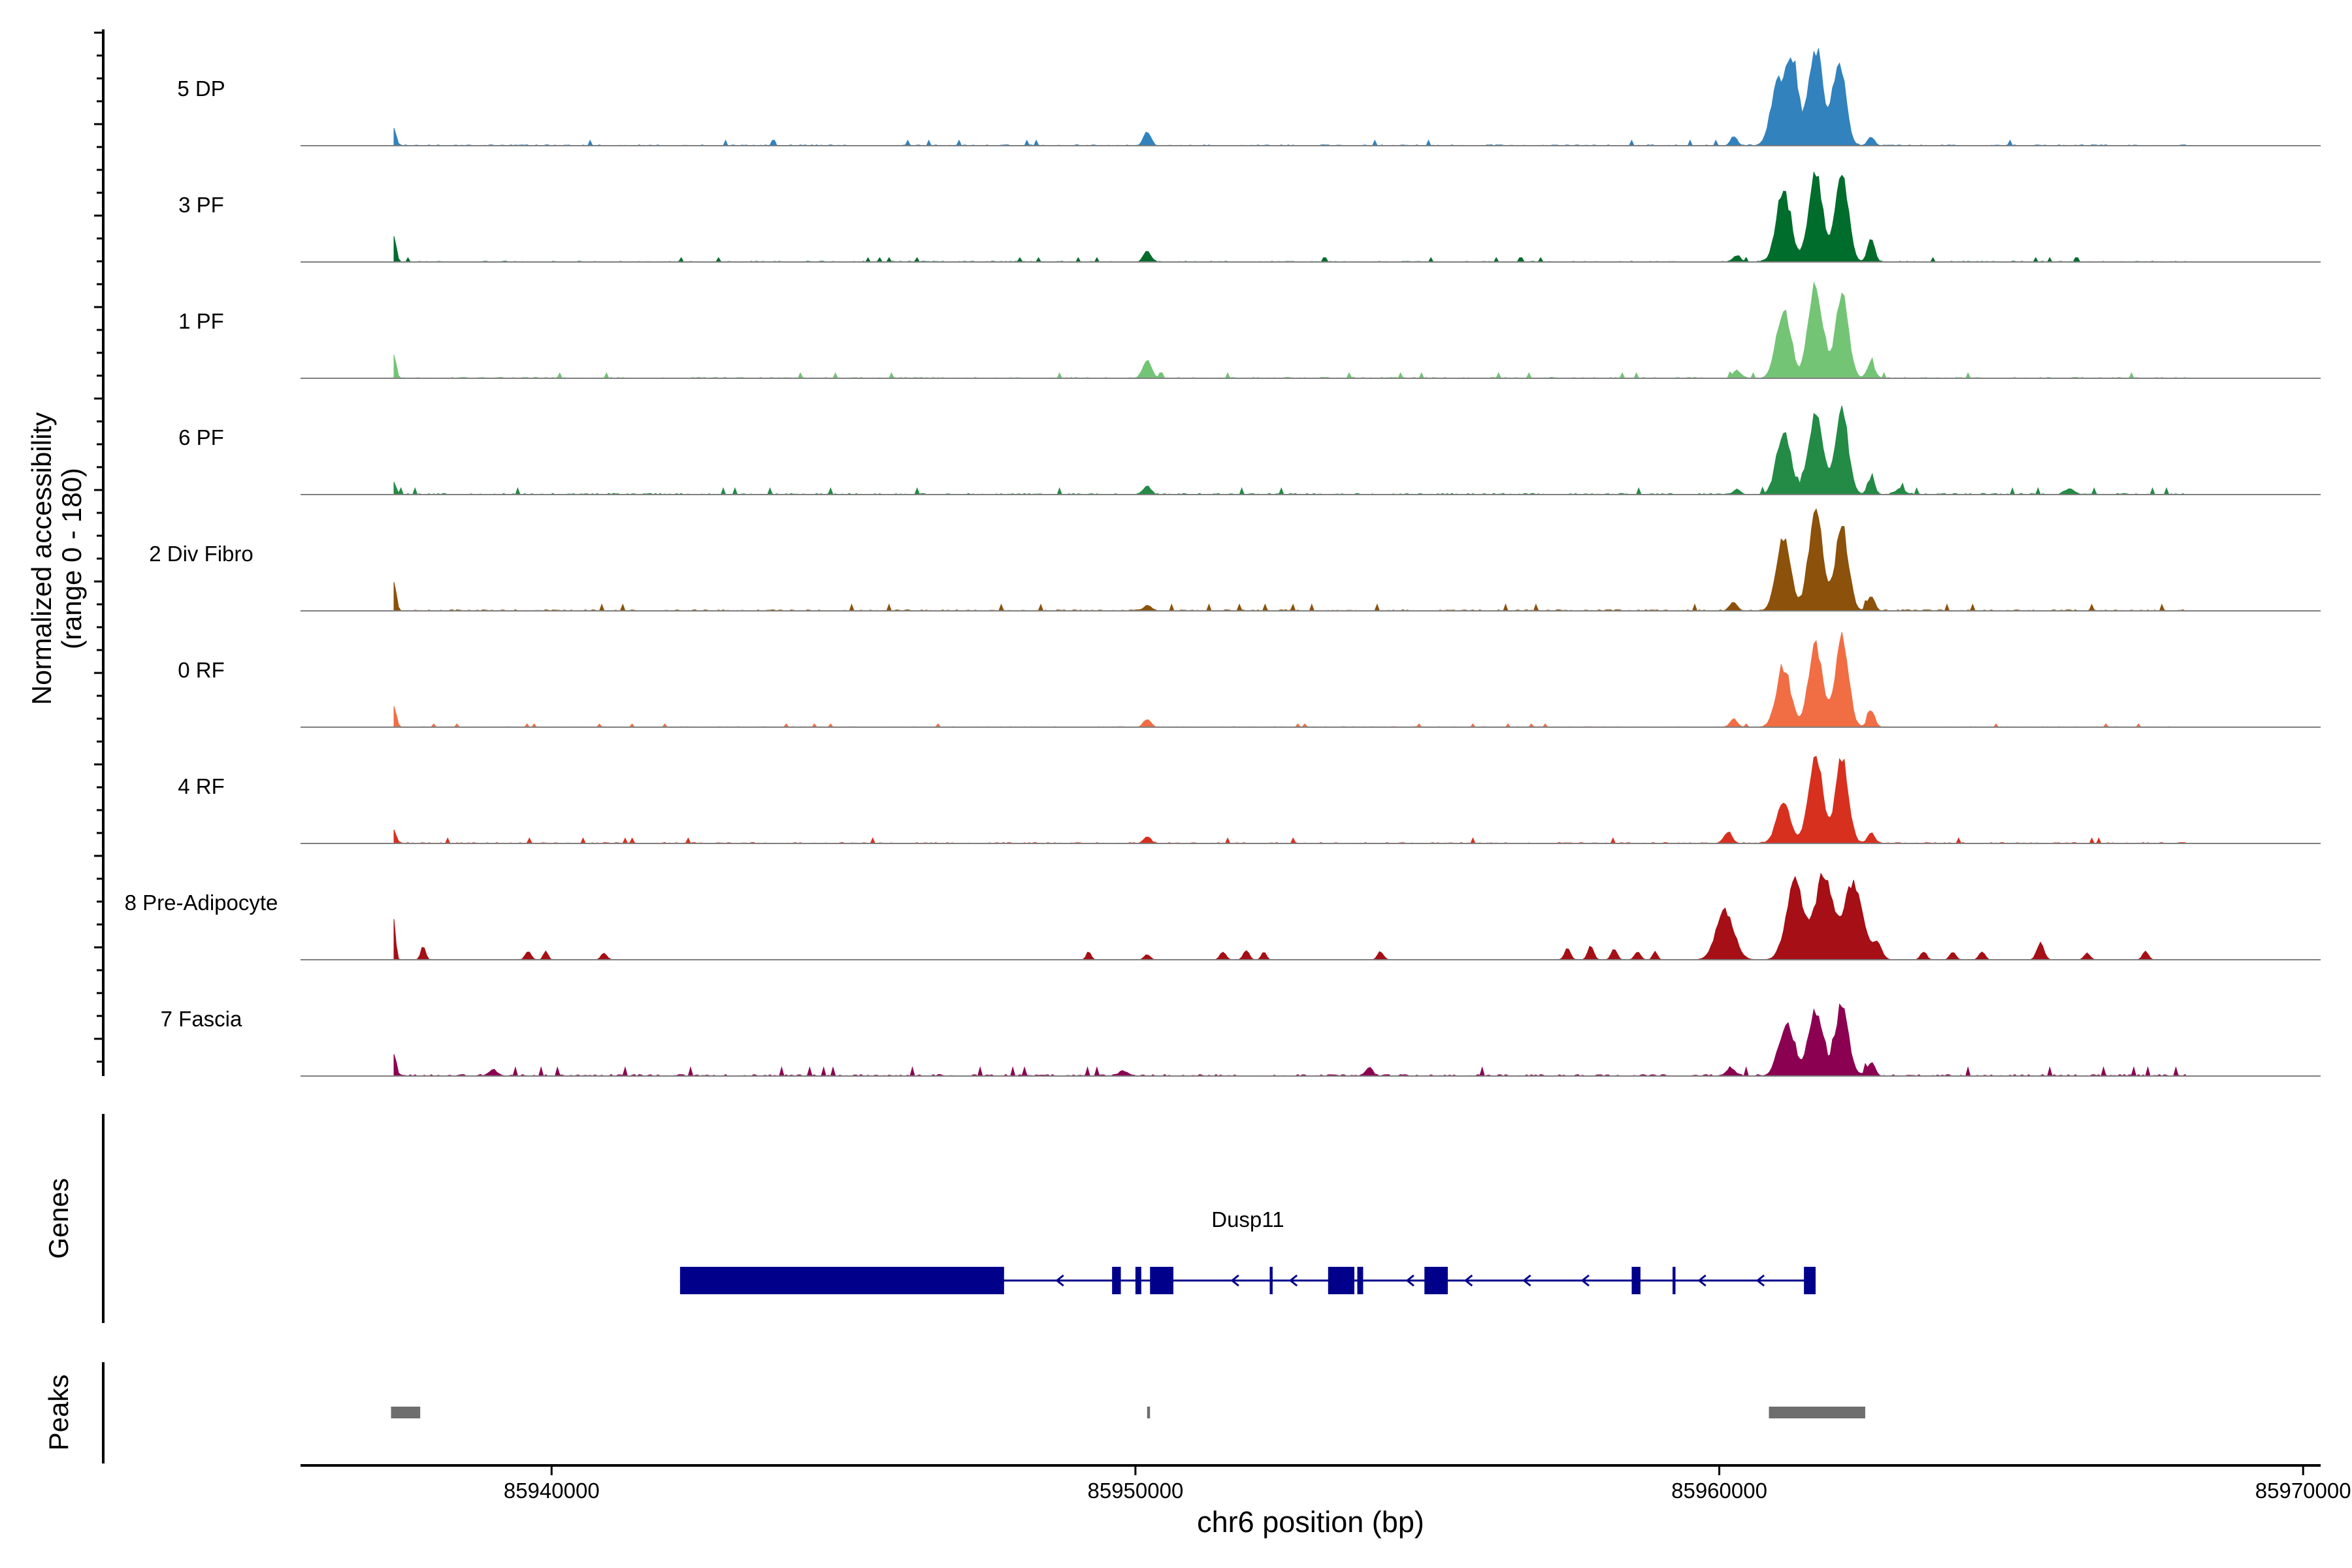  What do you see at coordinates (201, 786) in the screenshot?
I see `track-label: 4 RF` at bounding box center [201, 786].